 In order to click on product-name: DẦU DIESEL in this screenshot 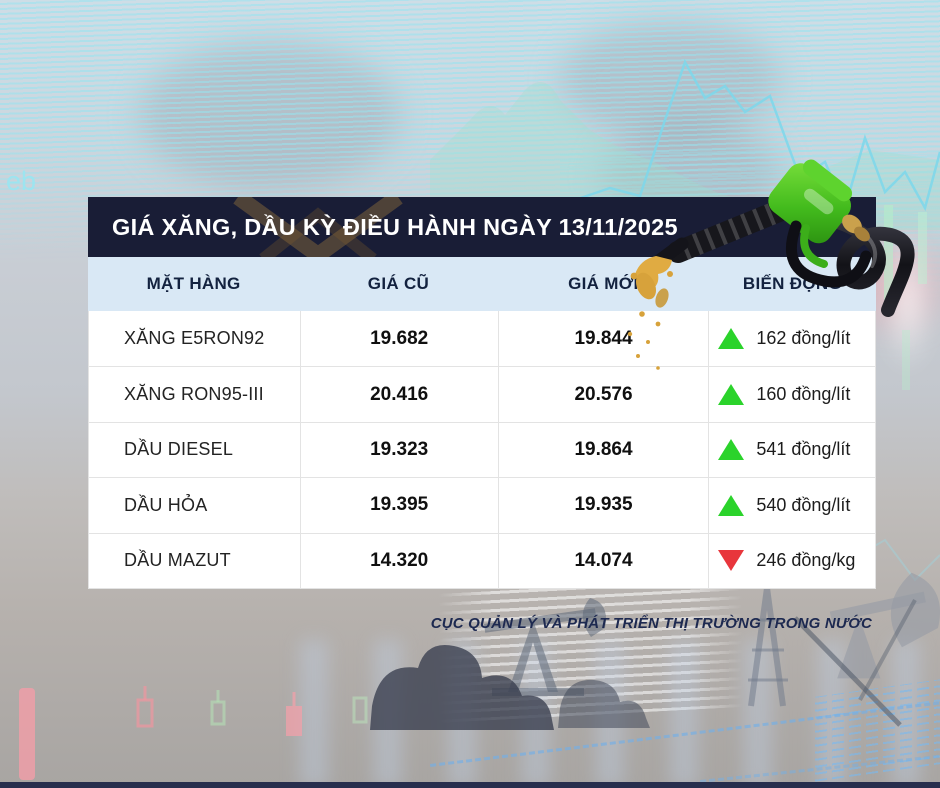, I will do `click(179, 449)`.